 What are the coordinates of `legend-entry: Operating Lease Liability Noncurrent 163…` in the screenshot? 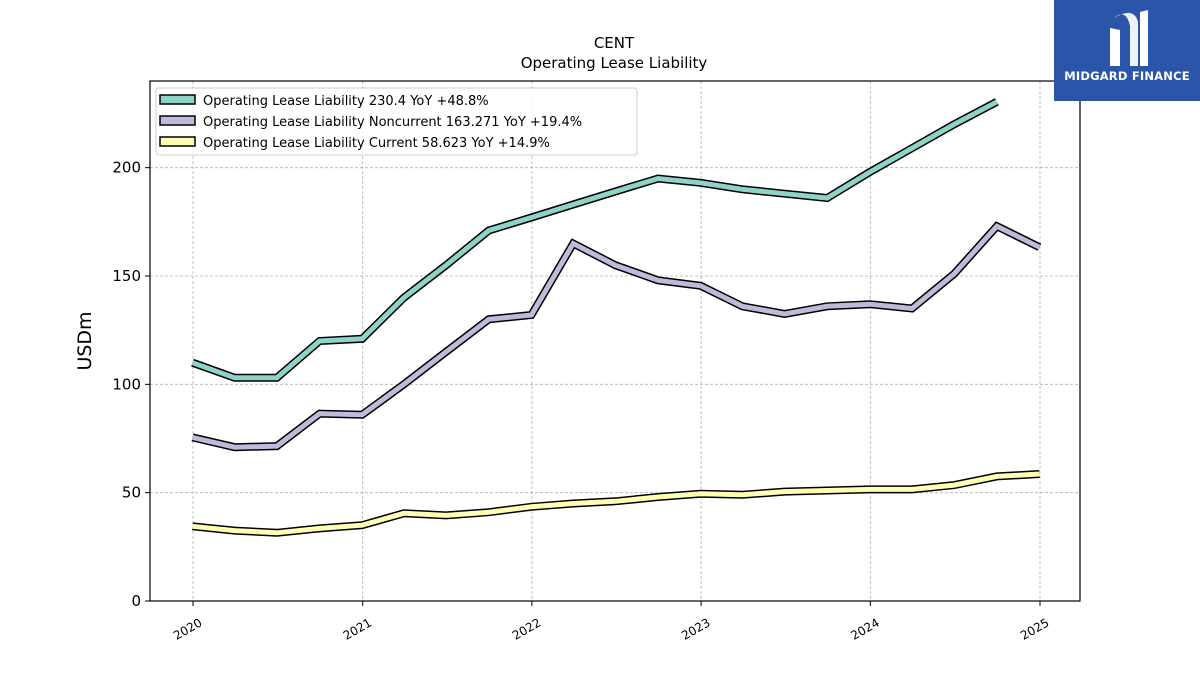 It's located at (392, 122).